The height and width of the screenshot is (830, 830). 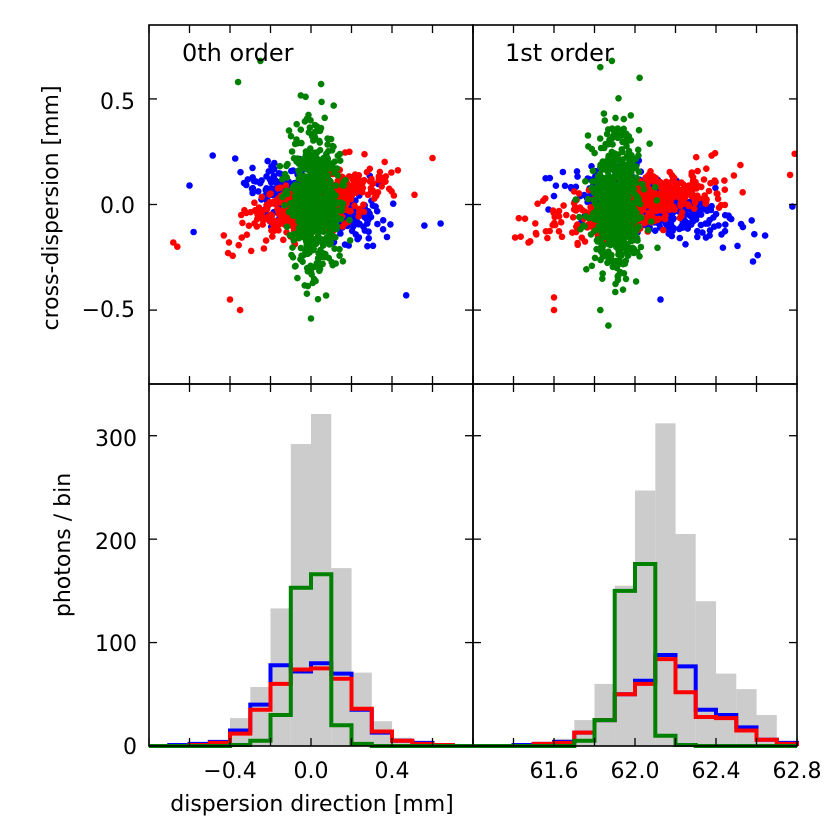 What do you see at coordinates (63, 545) in the screenshot?
I see `ylabel-photons-per-bin: photons / bin` at bounding box center [63, 545].